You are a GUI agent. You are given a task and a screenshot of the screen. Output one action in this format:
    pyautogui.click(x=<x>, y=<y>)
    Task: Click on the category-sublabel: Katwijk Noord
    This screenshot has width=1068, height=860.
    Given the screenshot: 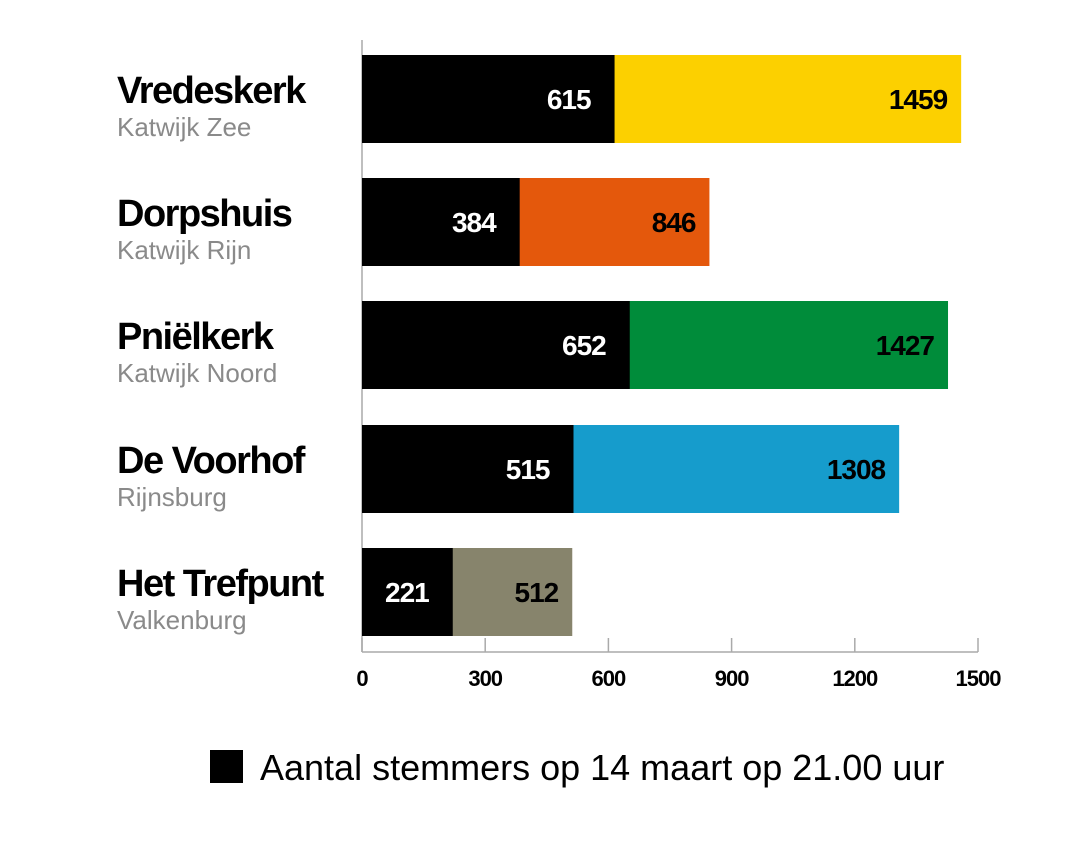 What is the action you would take?
    pyautogui.click(x=197, y=373)
    